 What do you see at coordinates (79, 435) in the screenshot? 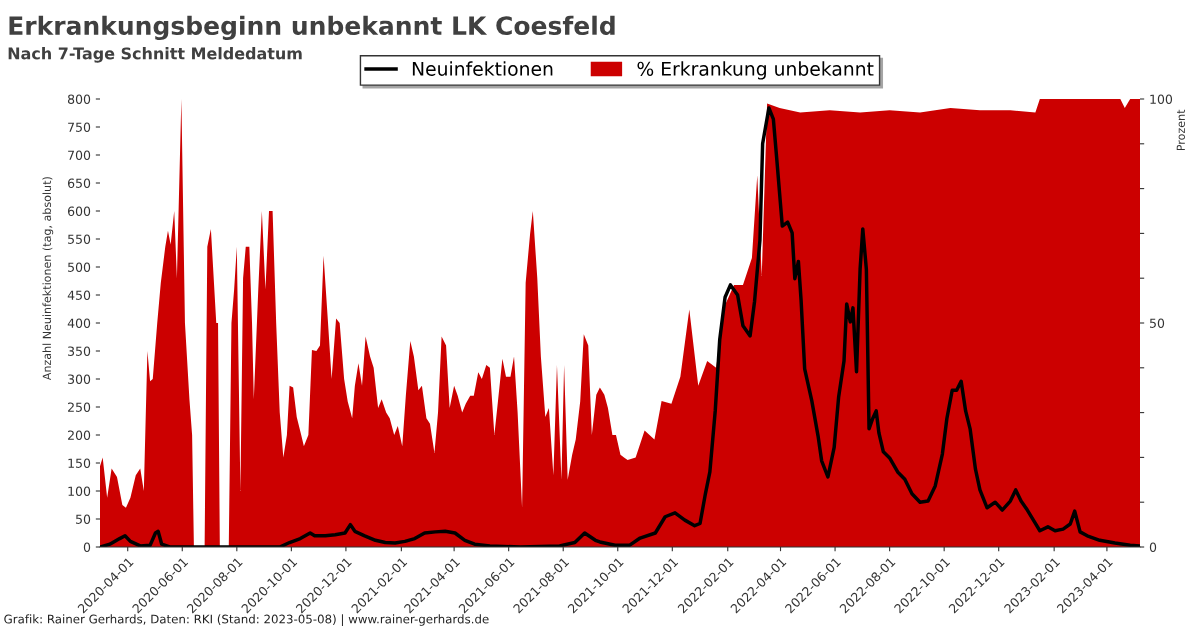
I see `y-tick-label: 200` at bounding box center [79, 435].